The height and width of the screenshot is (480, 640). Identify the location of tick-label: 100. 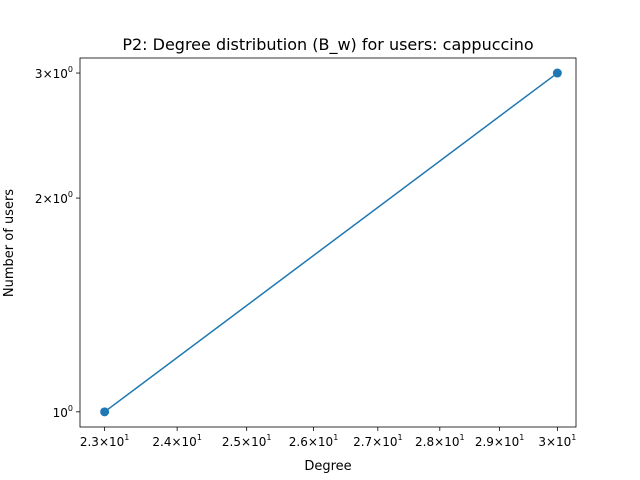
(63, 412).